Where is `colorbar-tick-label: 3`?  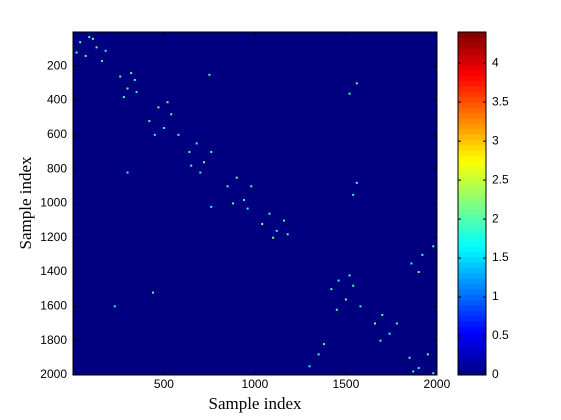
colorbar-tick-label: 3 is located at coordinates (495, 140).